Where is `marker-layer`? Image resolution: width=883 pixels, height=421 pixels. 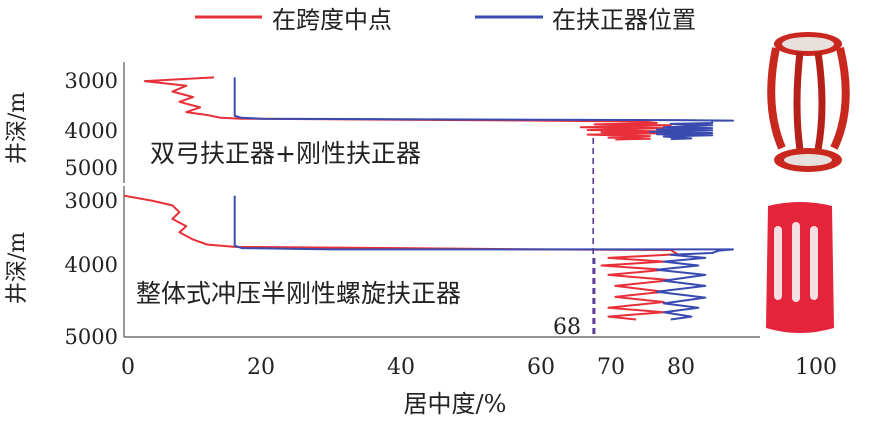 marker-layer is located at coordinates (594, 237).